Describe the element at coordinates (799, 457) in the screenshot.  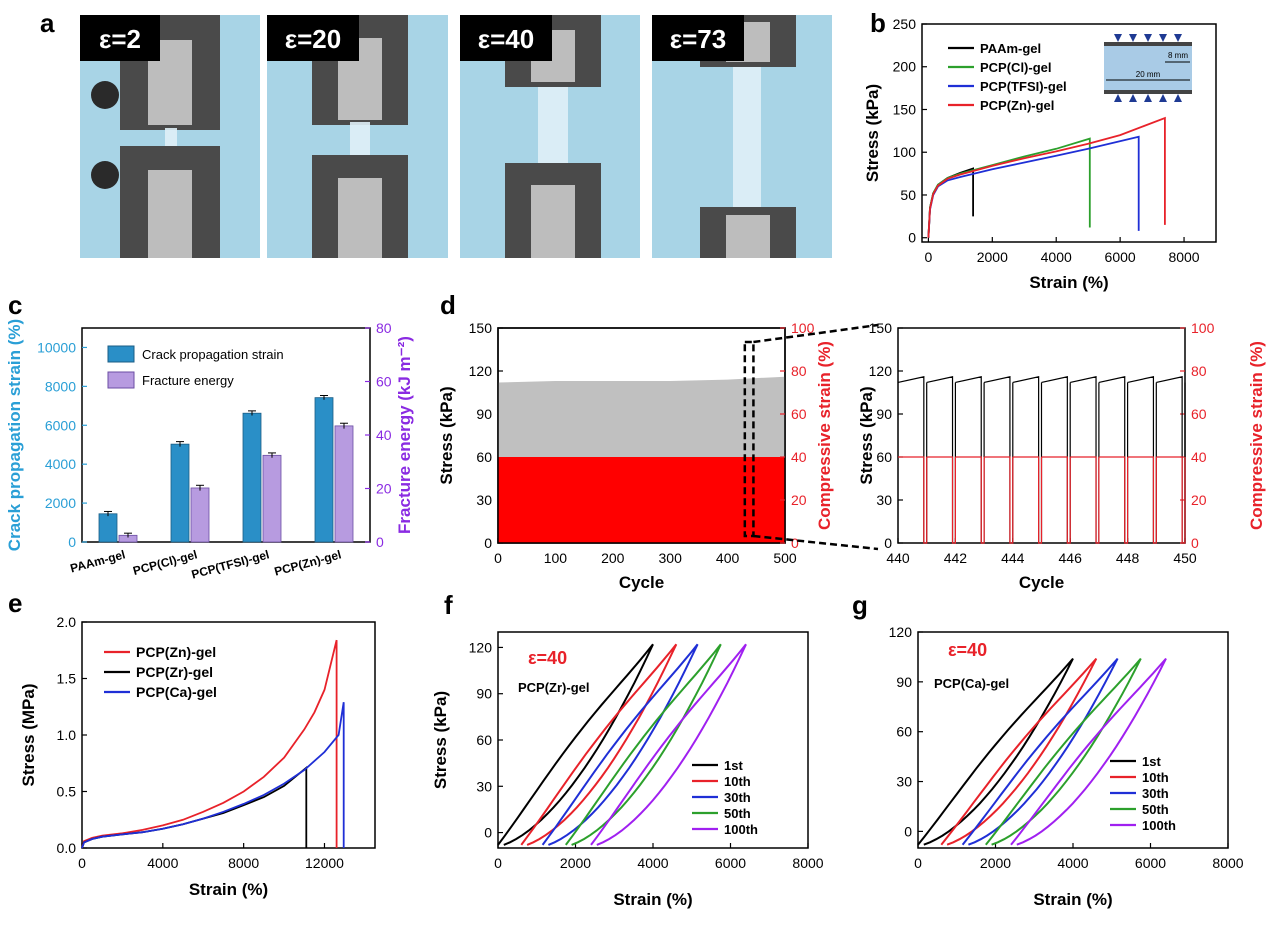
I see `y2-tick-label-d1: 40` at that location.